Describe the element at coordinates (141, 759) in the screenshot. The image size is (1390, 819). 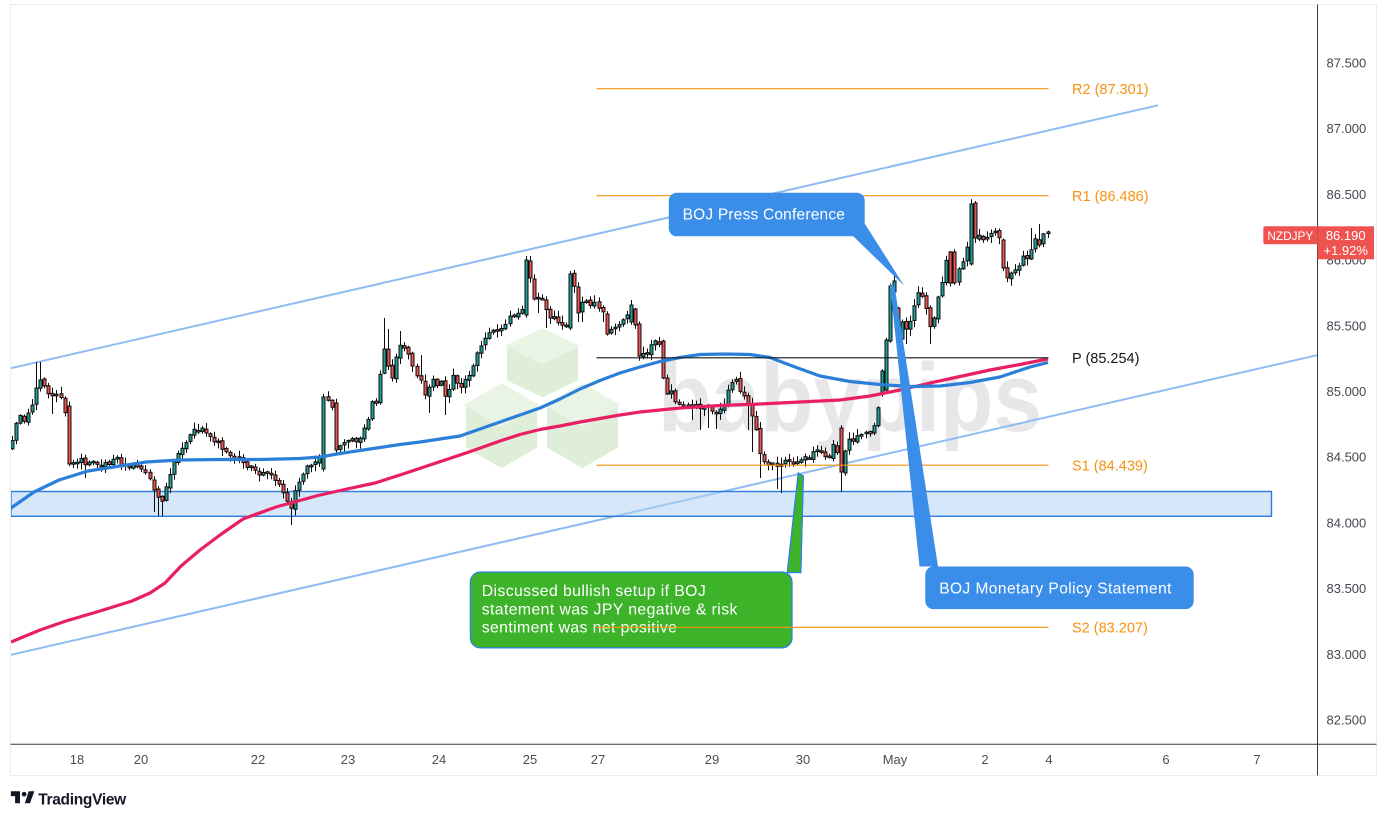
I see `svg-text: 20` at that location.